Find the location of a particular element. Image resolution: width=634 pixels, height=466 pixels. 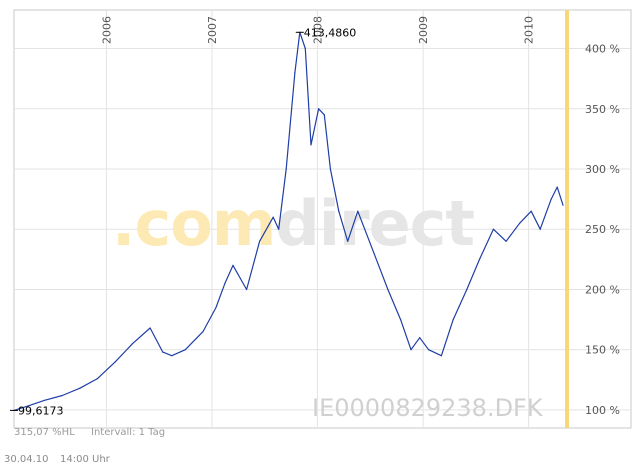

isin-label: IE0000829238.DFK is located at coordinates (428, 408).